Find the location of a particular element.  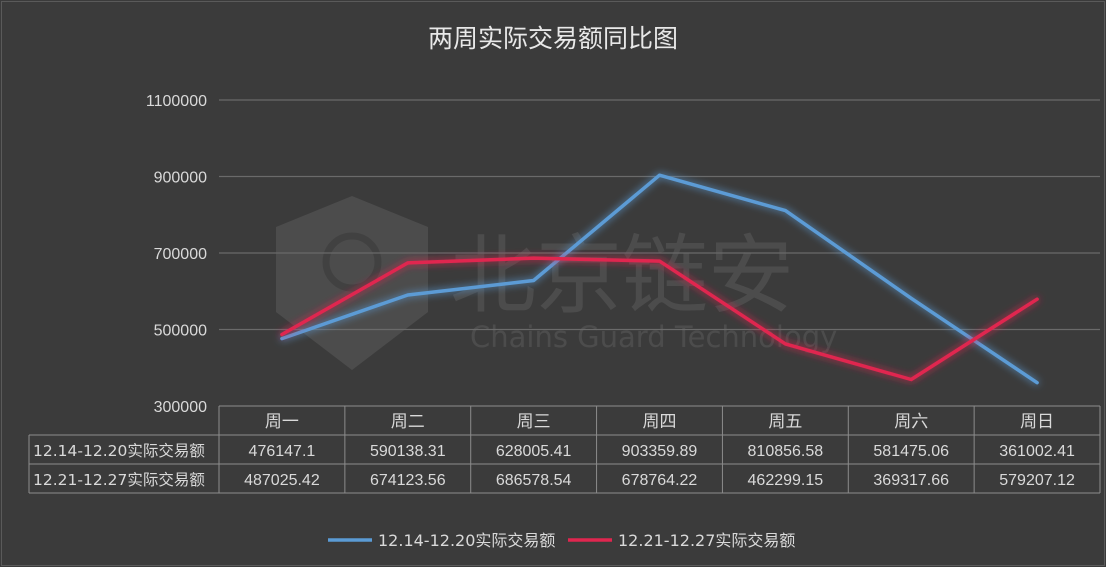

data-value-label: 686578.54 is located at coordinates (534, 480).